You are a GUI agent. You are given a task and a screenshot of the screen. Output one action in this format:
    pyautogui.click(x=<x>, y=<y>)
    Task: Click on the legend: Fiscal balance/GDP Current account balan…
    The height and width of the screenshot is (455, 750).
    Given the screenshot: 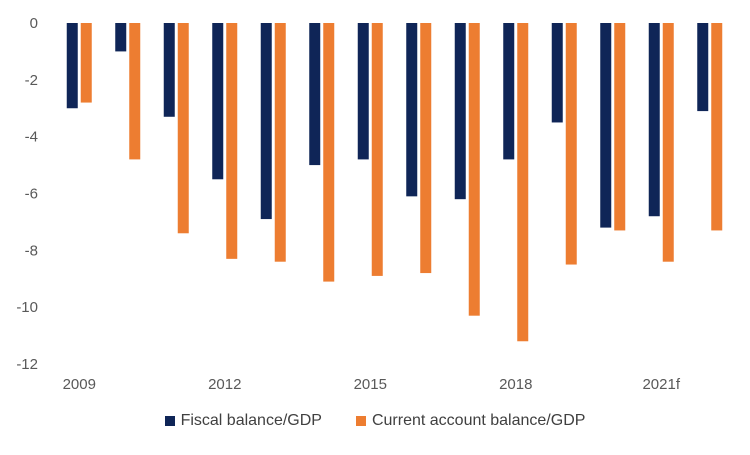 What is the action you would take?
    pyautogui.click(x=375, y=421)
    